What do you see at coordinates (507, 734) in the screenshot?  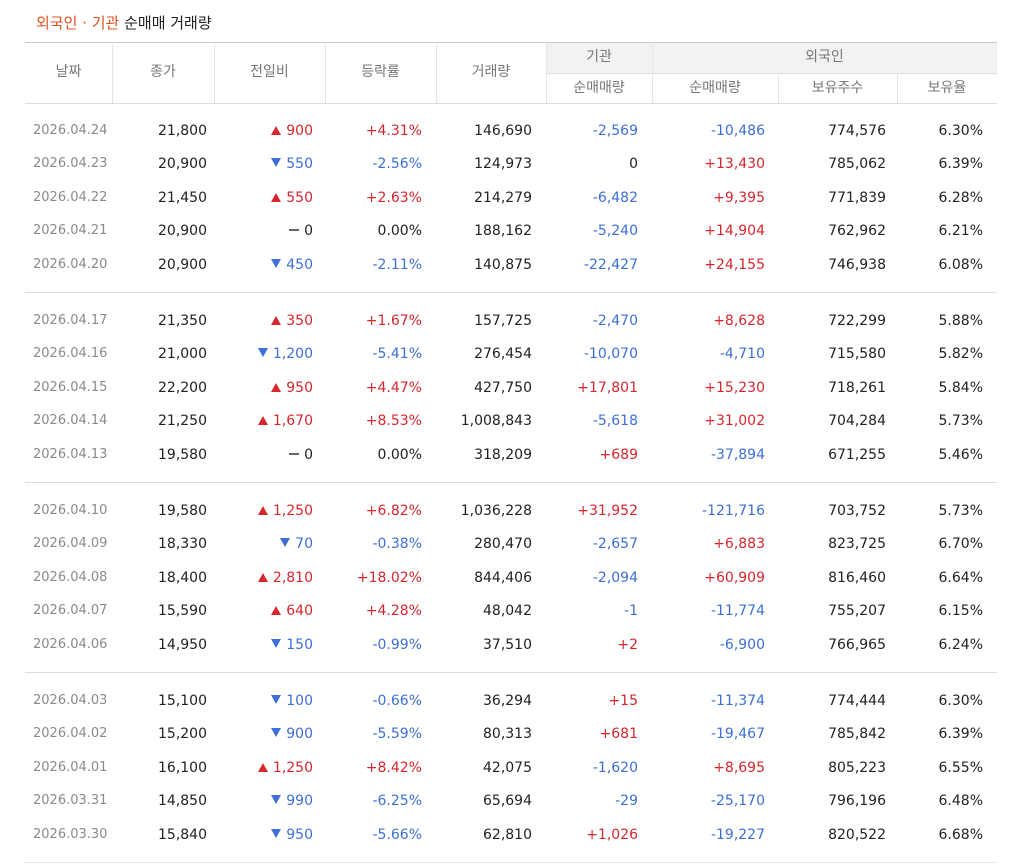 I see `volume-cell: 80,313` at bounding box center [507, 734].